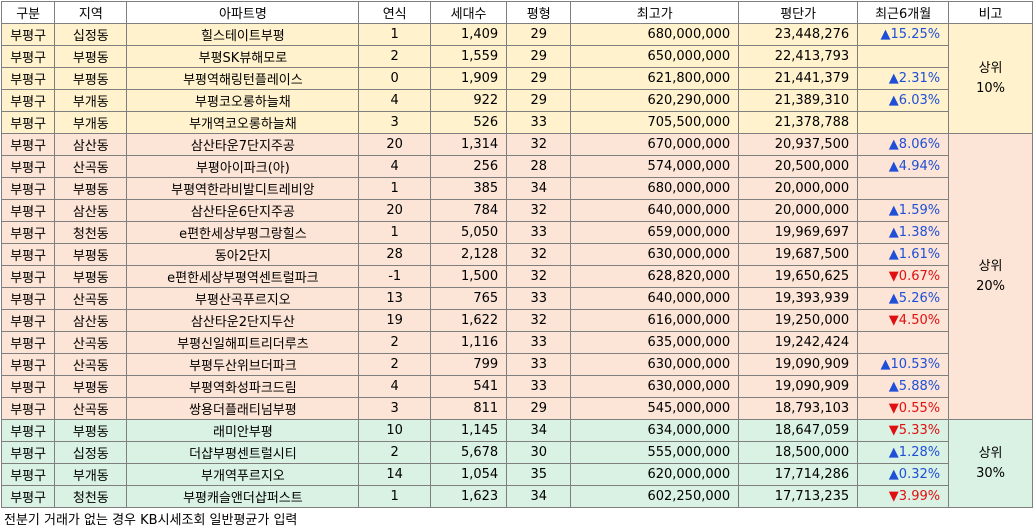  I want to click on cell-size: 28, so click(539, 166).